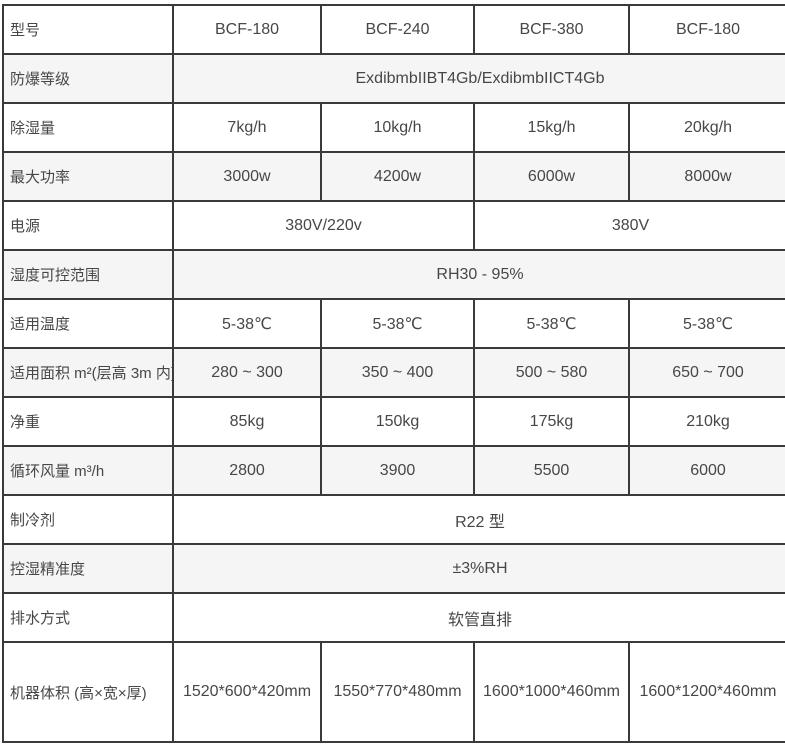 The image size is (785, 748). I want to click on value-cell: 650 ~ 700, so click(706, 372).